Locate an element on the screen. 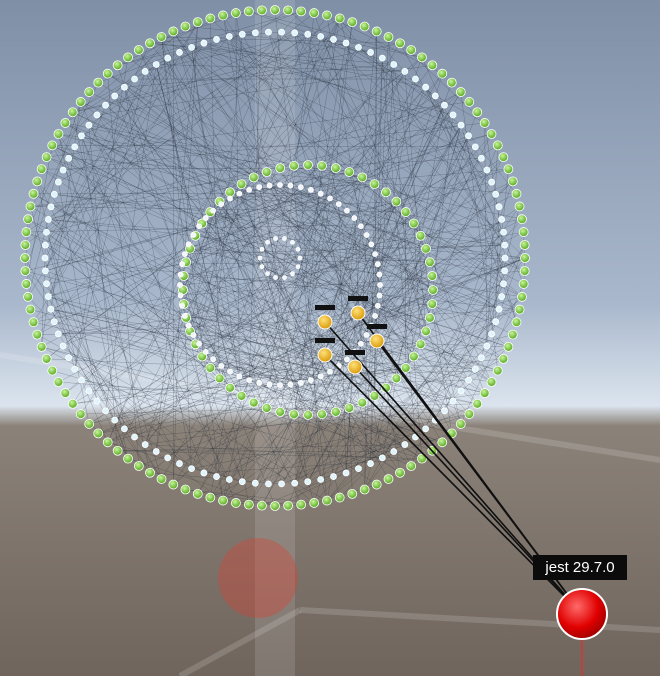 The image size is (660, 676). dependency-node is located at coordinates (377, 341).